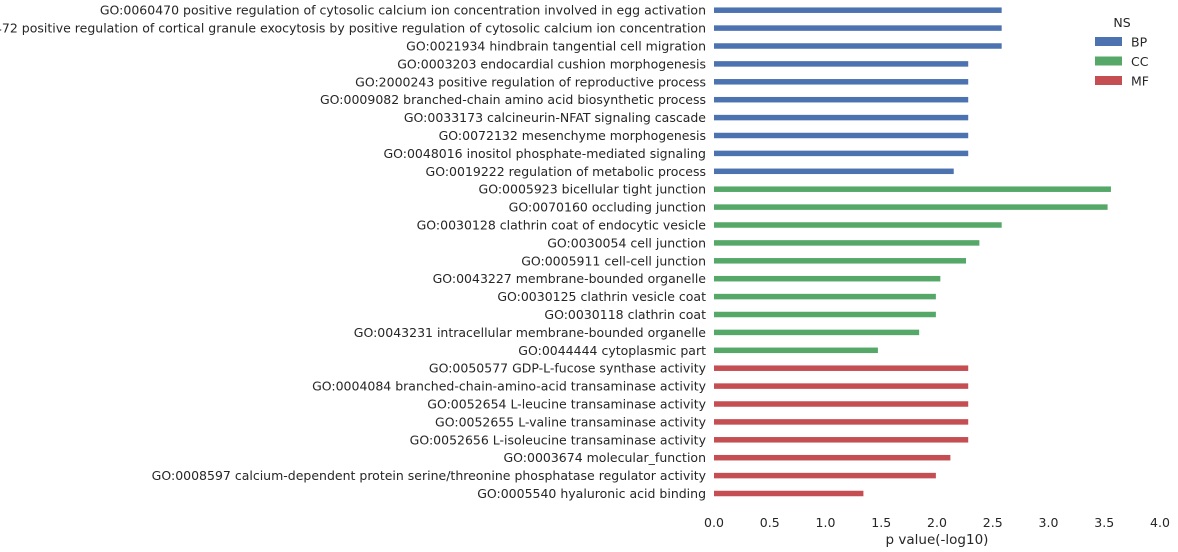  What do you see at coordinates (607, 207) in the screenshot?
I see `category-label: GO:0070160 occluding junction` at bounding box center [607, 207].